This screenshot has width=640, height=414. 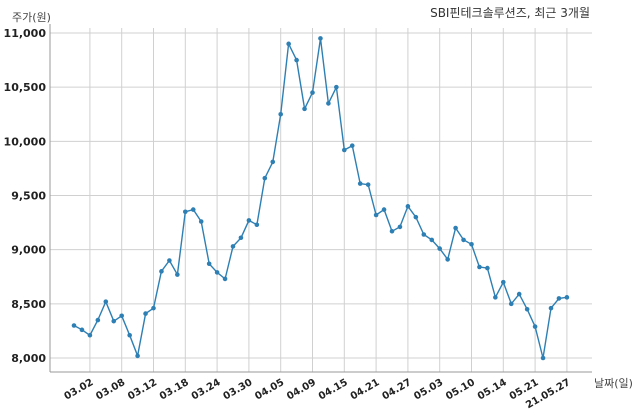 What do you see at coordinates (206, 389) in the screenshot?
I see `x-tick-label: 03.24` at bounding box center [206, 389].